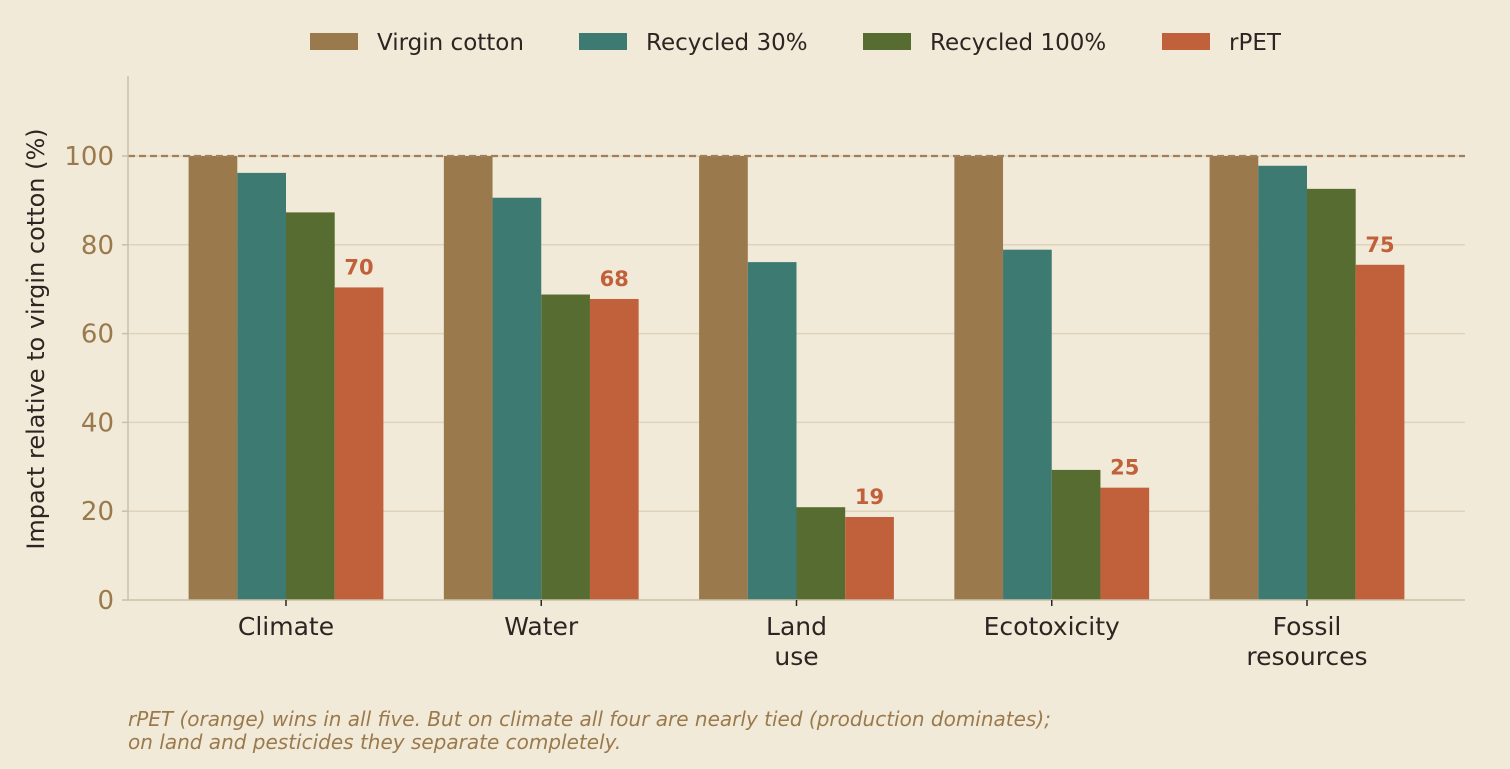  I want to click on legend-label: rPET, so click(1255, 43).